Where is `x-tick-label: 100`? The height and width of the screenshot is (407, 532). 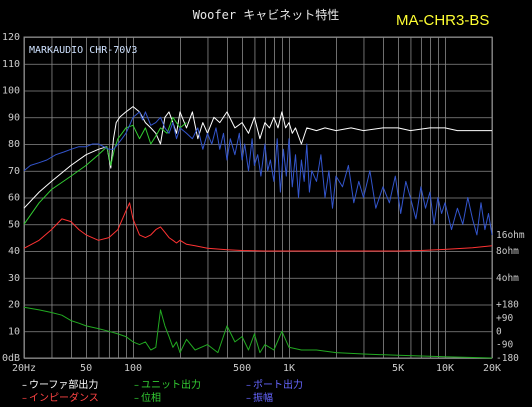
x-tick-label: 100 is located at coordinates (133, 368).